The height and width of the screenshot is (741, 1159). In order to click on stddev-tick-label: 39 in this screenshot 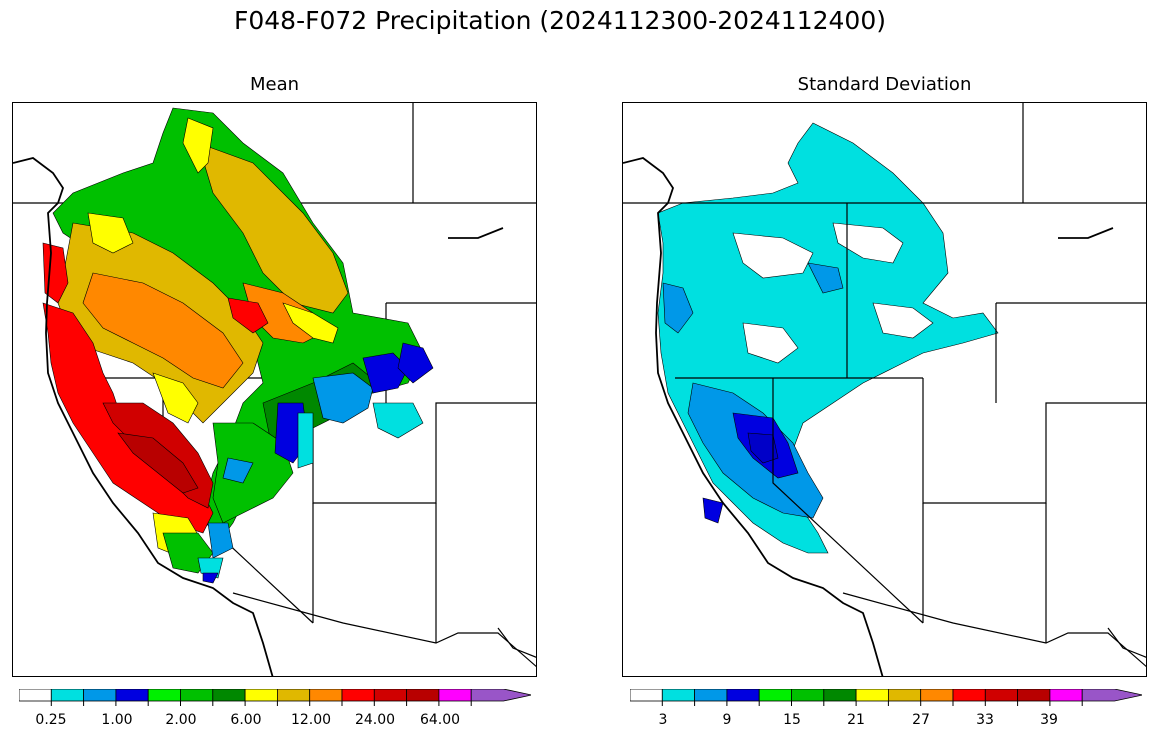, I will do `click(1049, 720)`.